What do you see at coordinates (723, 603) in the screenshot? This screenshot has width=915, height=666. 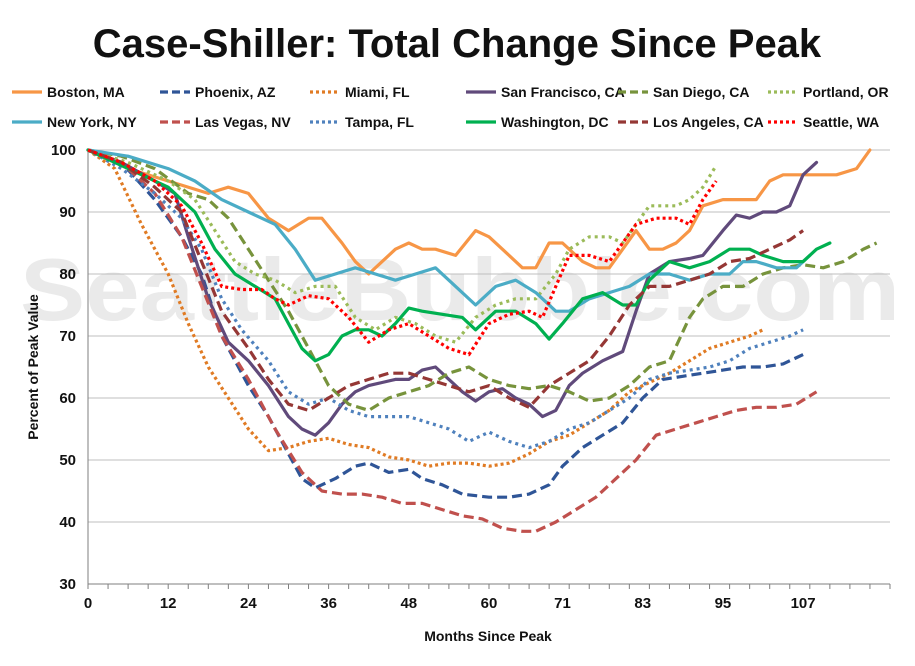 I see `x-tick-label: 95` at bounding box center [723, 603].